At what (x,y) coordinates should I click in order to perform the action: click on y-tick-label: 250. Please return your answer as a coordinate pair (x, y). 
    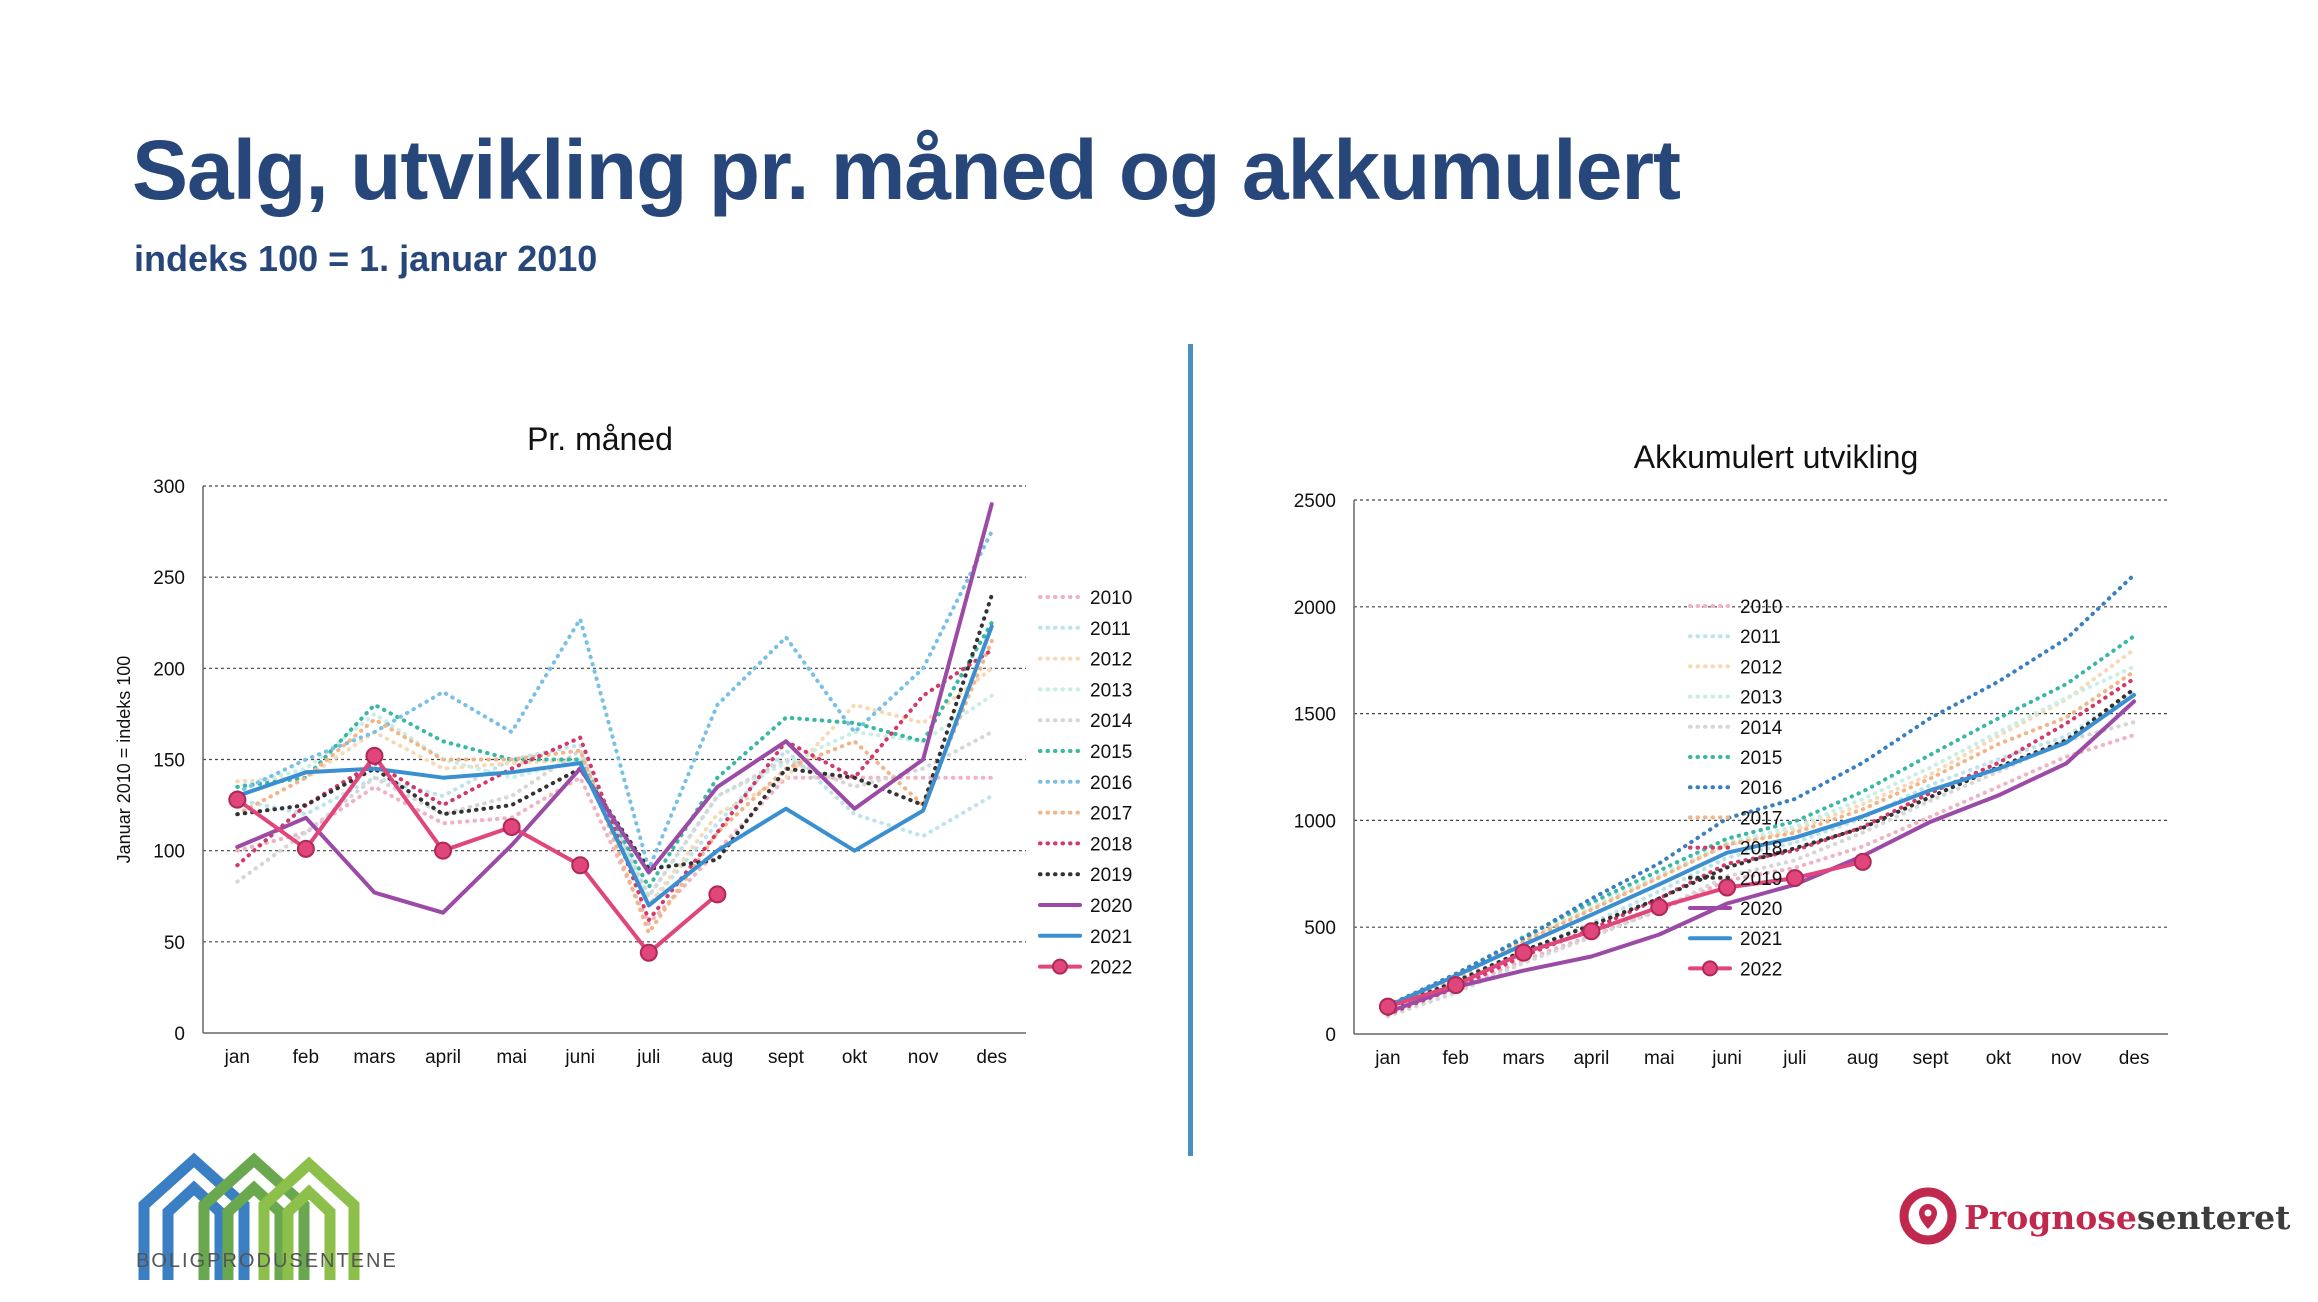
    Looking at the image, I should click on (169, 578).